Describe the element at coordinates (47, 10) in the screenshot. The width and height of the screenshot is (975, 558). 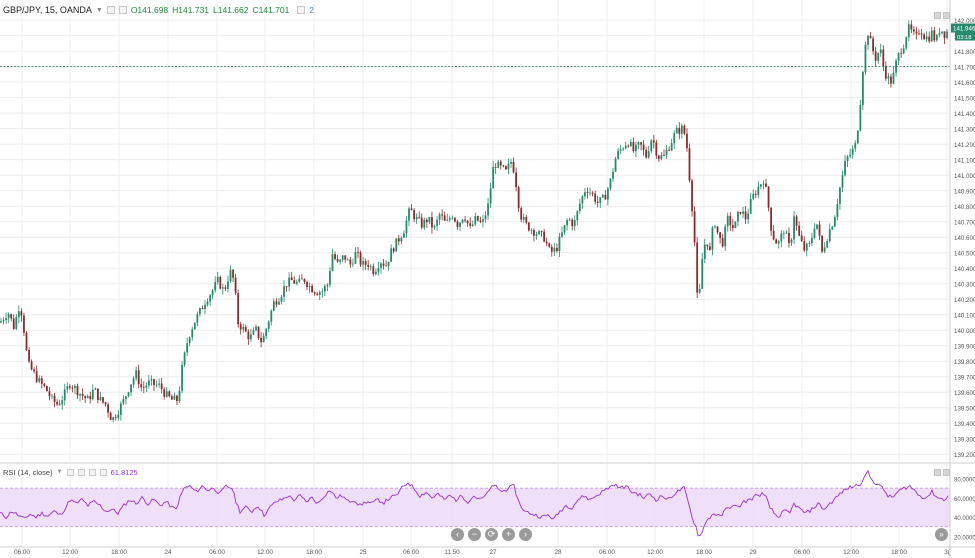
I see `symbol-label: GBP/JPY, 15, OANDA` at that location.